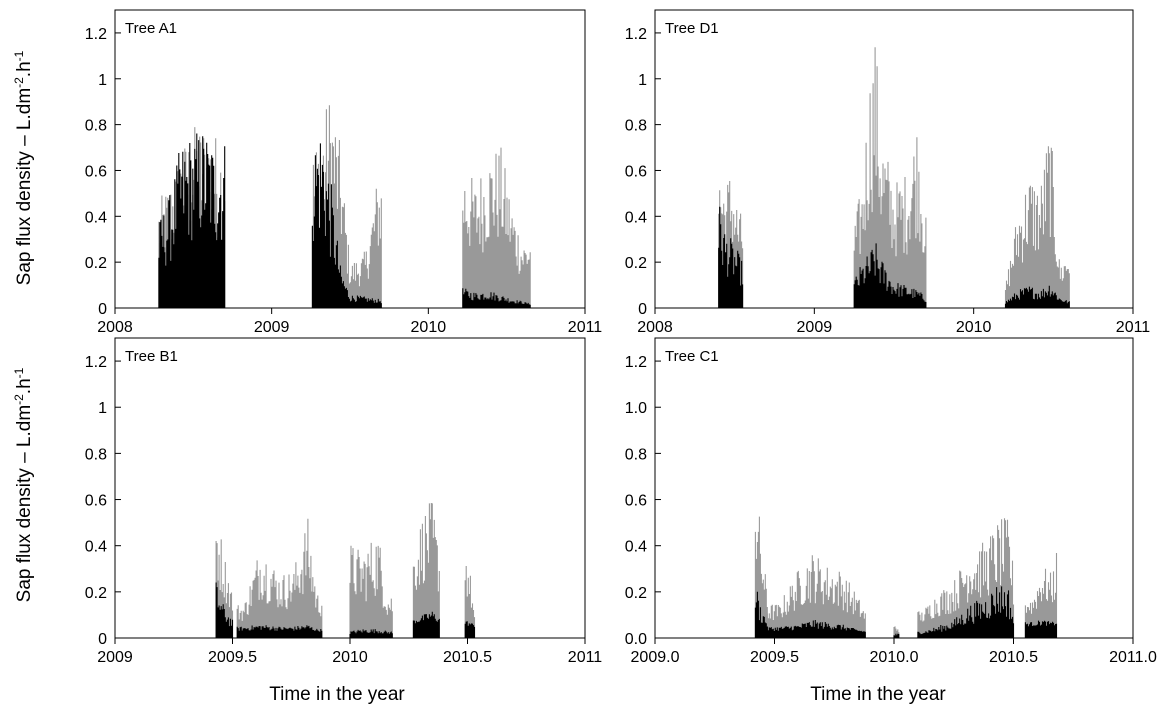 This screenshot has width=1171, height=711. Describe the element at coordinates (151, 356) in the screenshot. I see `panel-title: Tree B1` at that location.